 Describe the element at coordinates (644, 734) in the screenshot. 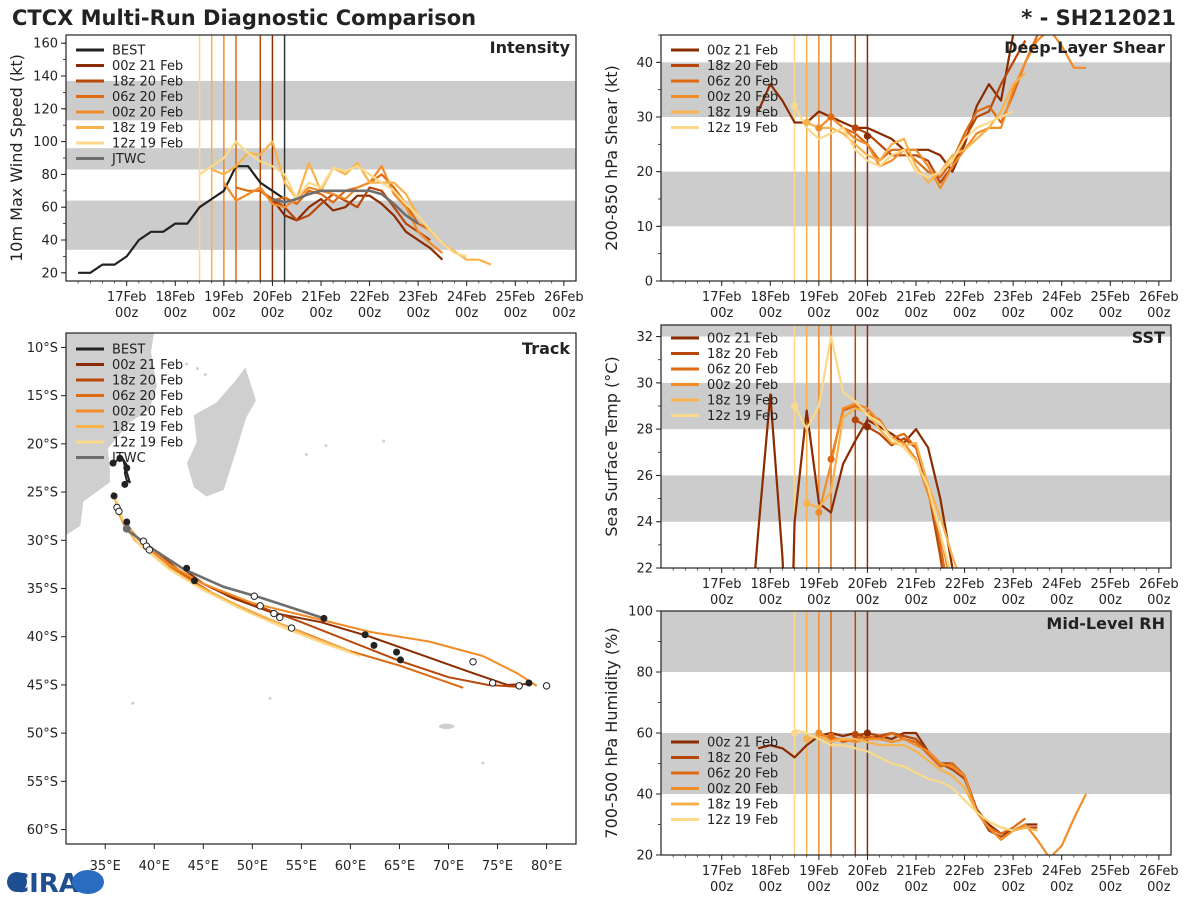

I see `rh-ytick-label: 60` at that location.